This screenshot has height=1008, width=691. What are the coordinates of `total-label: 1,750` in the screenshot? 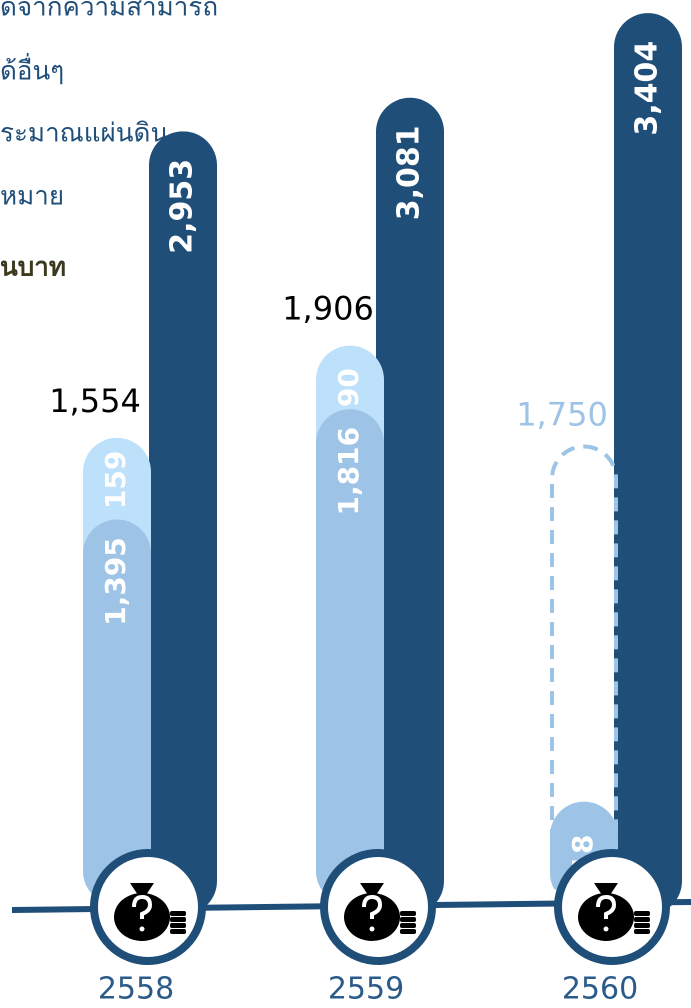 It's located at (562, 415).